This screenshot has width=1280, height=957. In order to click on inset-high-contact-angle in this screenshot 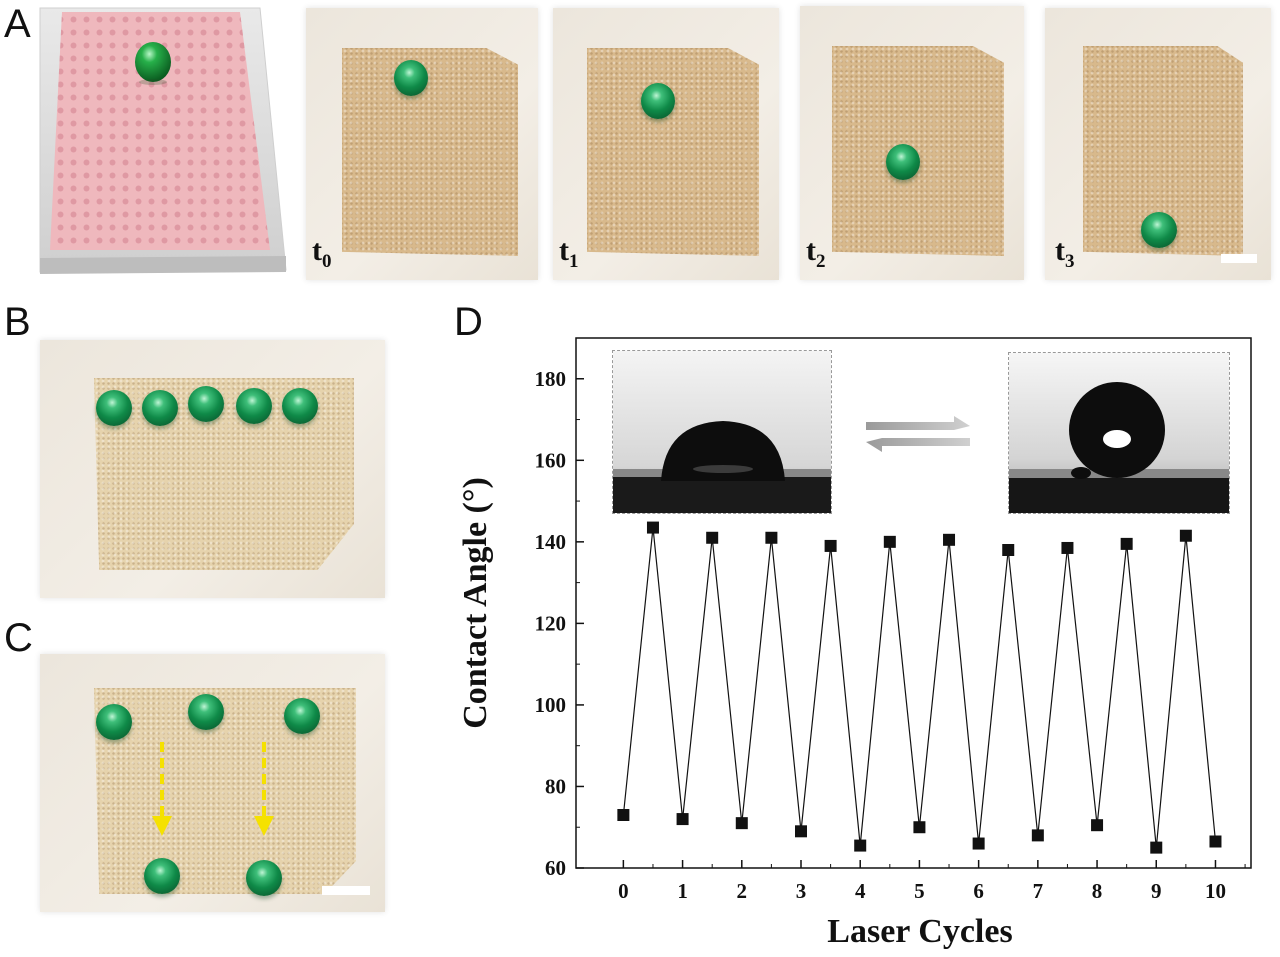, I will do `click(1119, 433)`.